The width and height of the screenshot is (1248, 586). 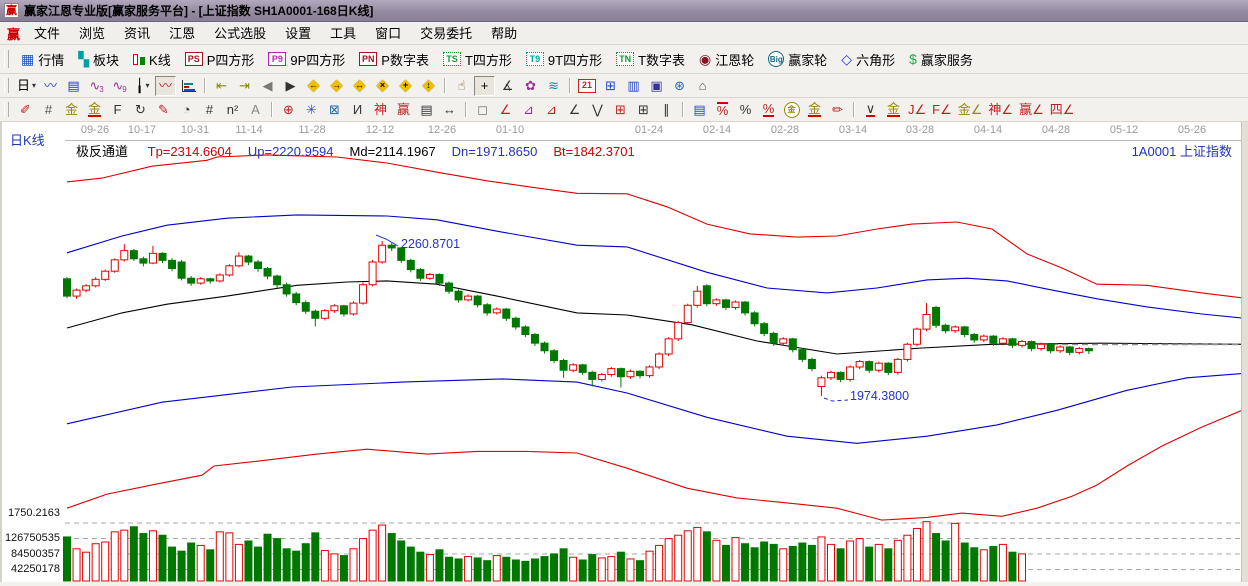 What do you see at coordinates (382, 85) in the screenshot?
I see `compress-icon: ◆ ×` at bounding box center [382, 85].